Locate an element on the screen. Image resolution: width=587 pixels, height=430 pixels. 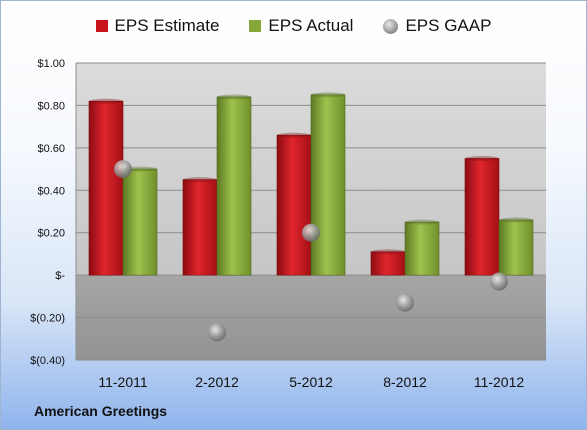
legend-label-gaap: EPS GAAP is located at coordinates (448, 25).